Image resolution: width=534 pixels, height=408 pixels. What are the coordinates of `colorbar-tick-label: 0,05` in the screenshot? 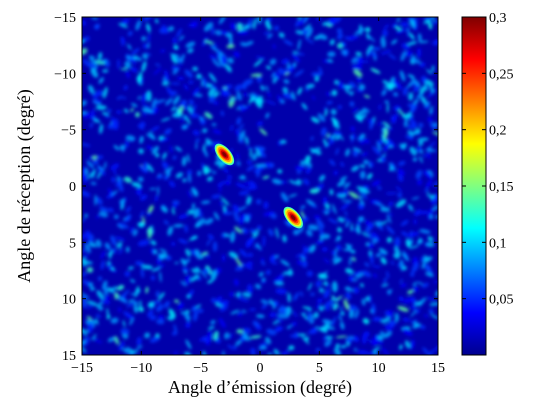 It's located at (501, 300).